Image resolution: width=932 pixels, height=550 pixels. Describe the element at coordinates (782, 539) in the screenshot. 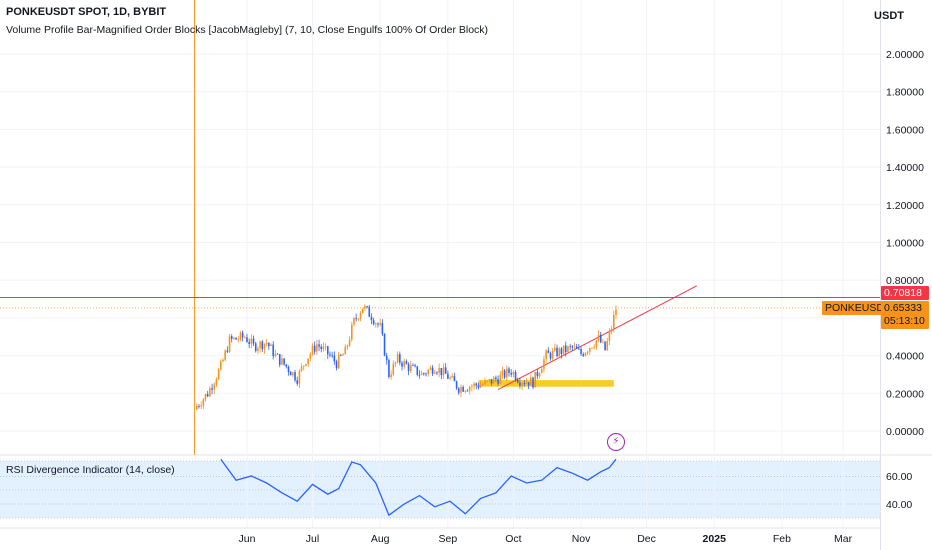

I see `x-tick-label: Feb` at that location.